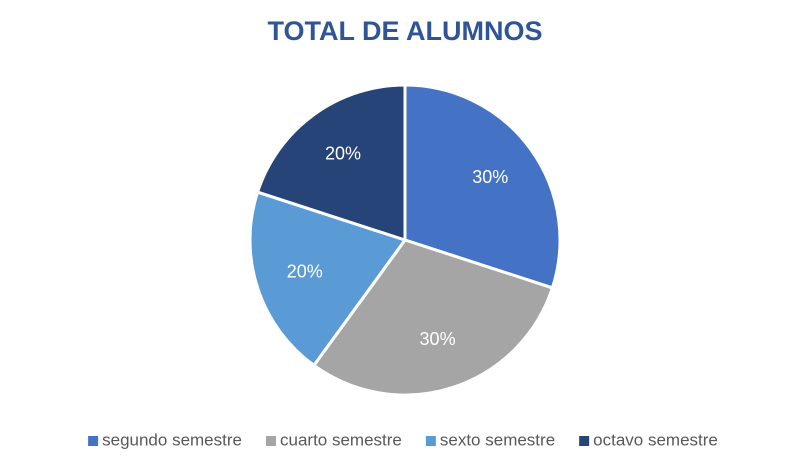  Describe the element at coordinates (497, 439) in the screenshot. I see `legend-label: sexto semestre` at that location.